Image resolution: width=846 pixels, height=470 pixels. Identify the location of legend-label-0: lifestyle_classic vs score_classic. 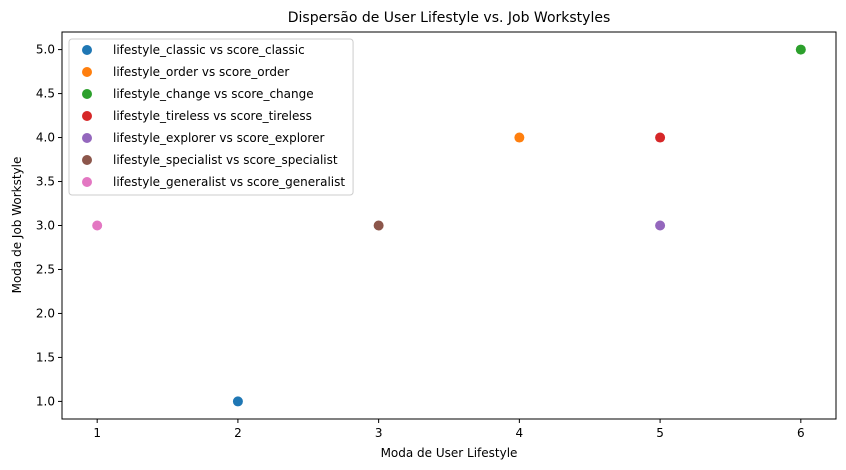
(209, 50).